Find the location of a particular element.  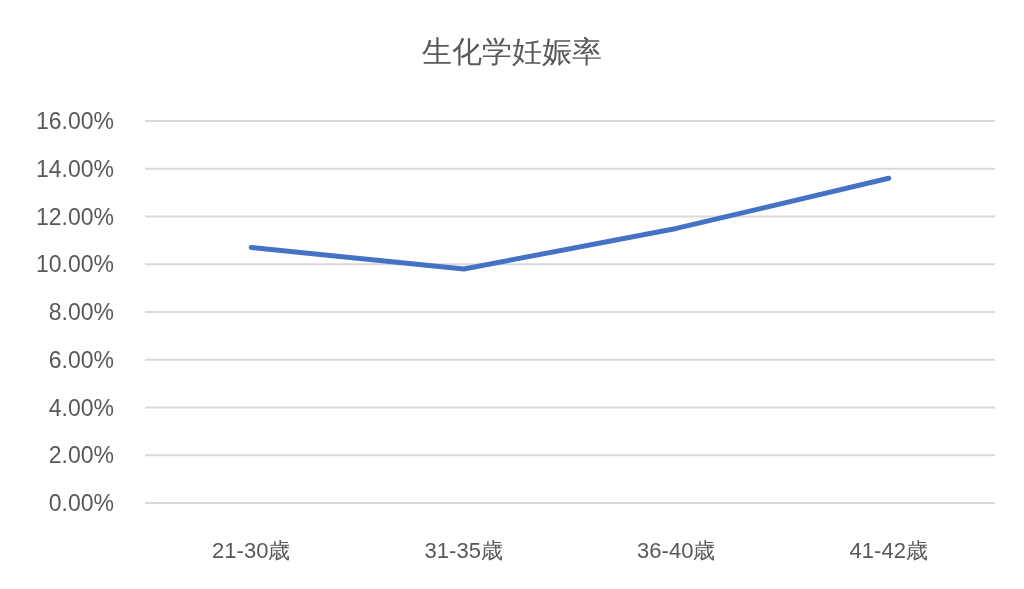

x-tick-label: 41-42歳 is located at coordinates (888, 550).